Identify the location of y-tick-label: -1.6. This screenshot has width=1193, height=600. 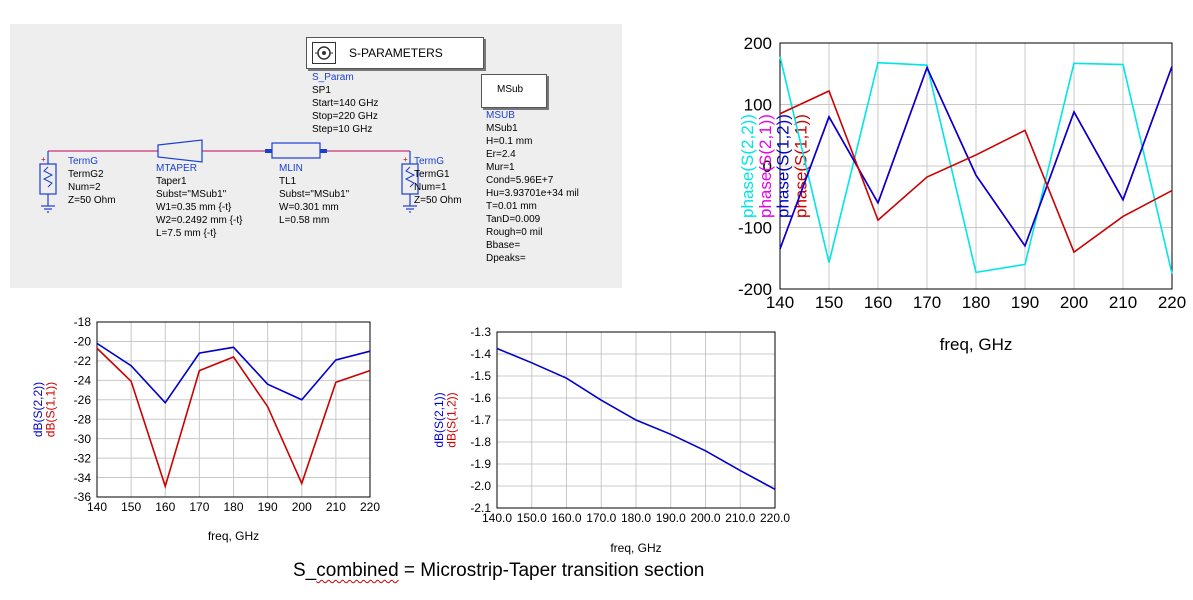
(480, 398).